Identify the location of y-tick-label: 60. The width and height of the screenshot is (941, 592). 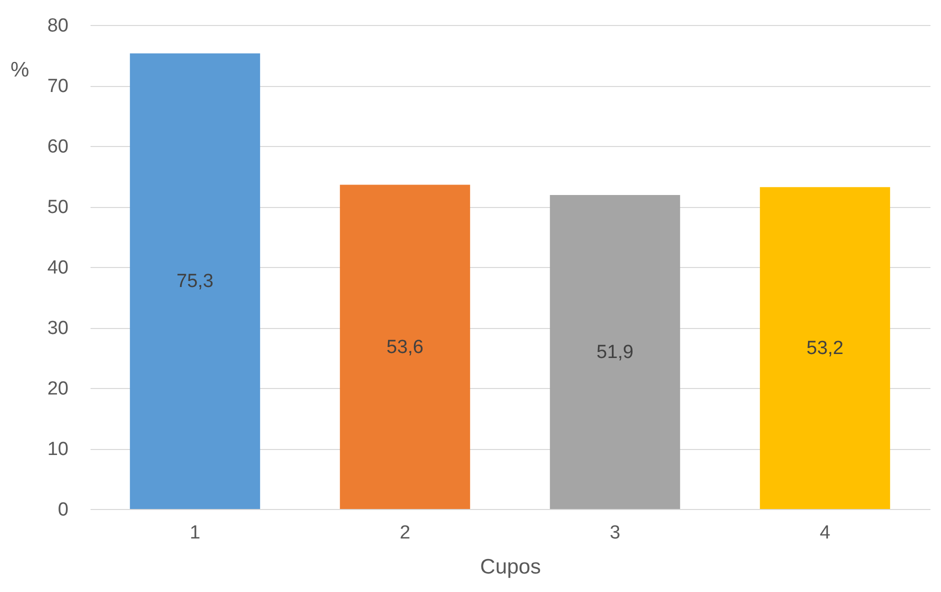
(57, 147).